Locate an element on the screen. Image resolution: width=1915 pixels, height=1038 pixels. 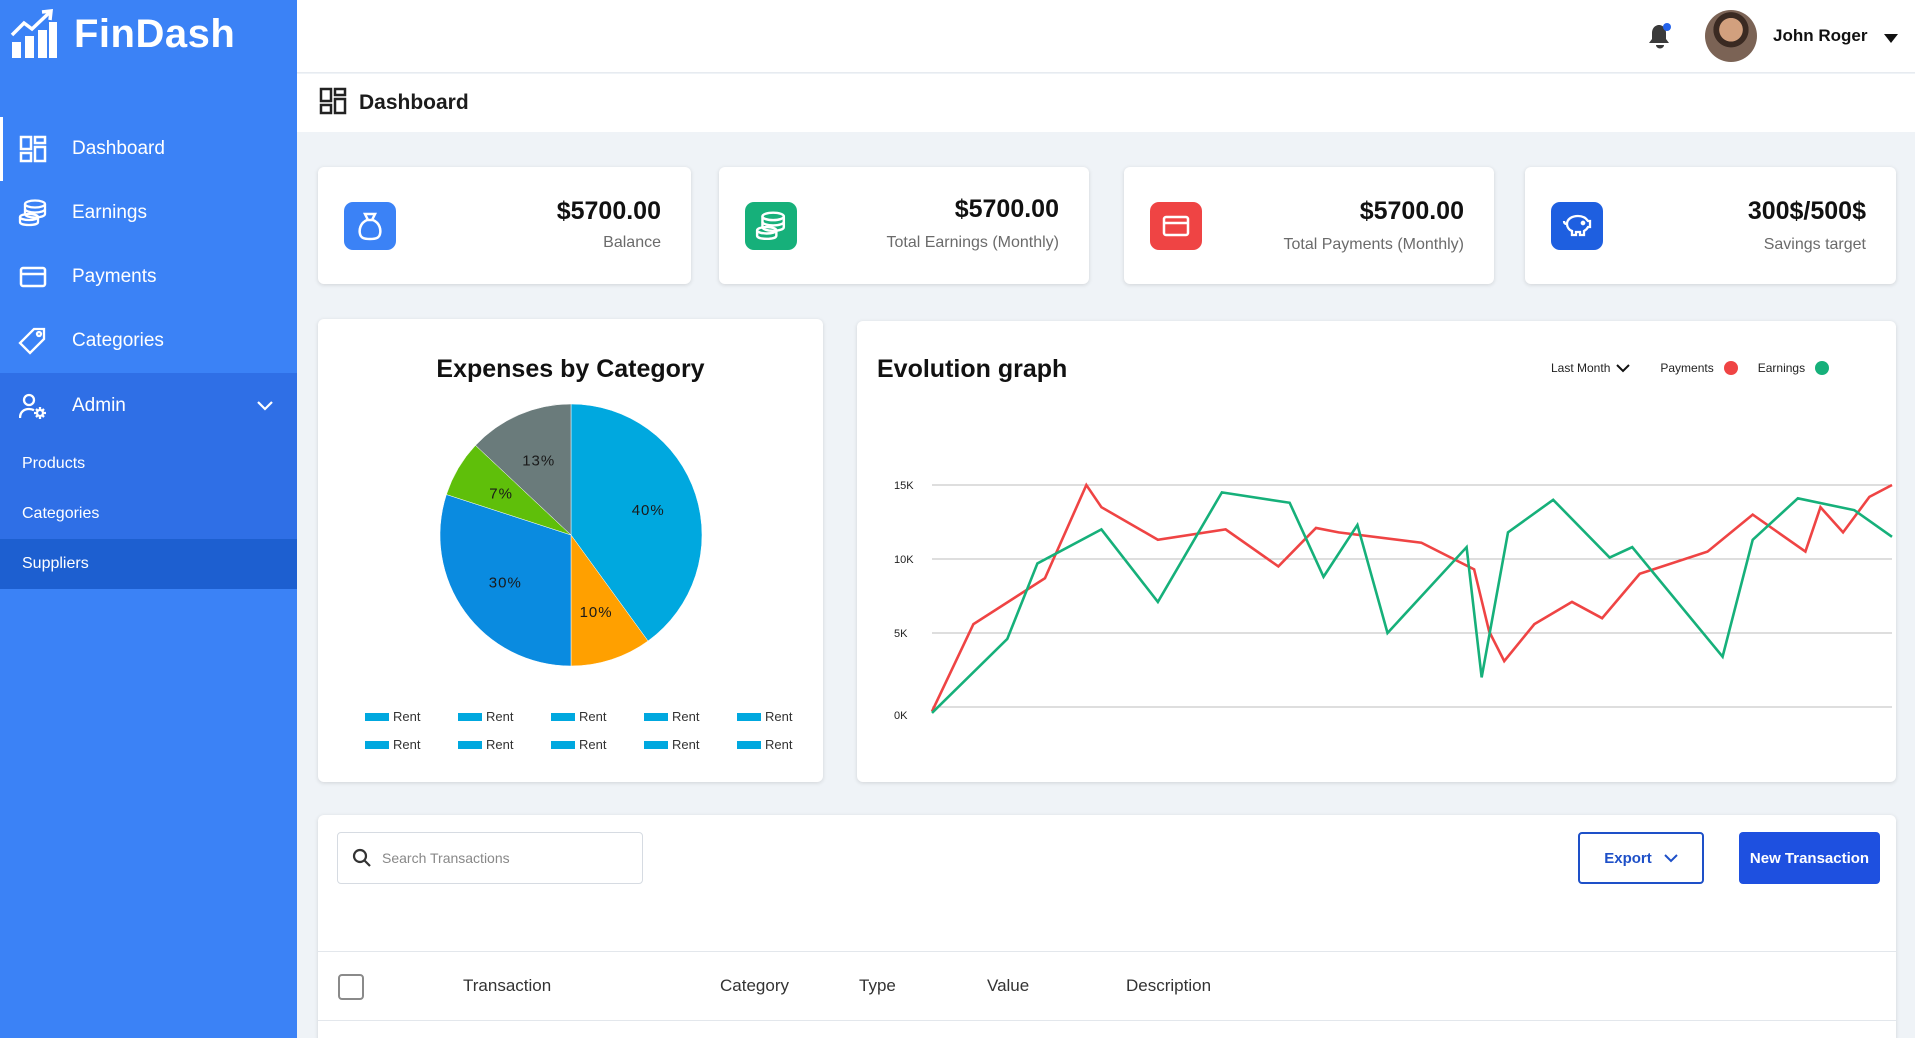
legend-label: Payments is located at coordinates (1687, 368).